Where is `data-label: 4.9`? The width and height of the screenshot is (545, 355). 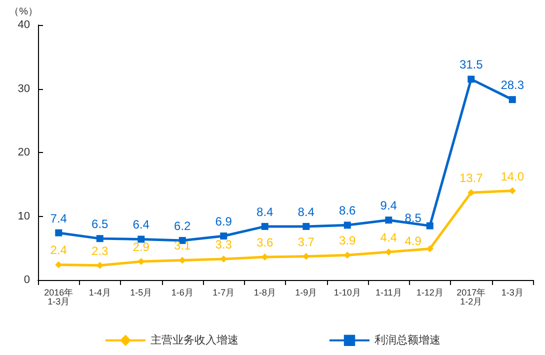
data-label: 4.9 is located at coordinates (413, 241).